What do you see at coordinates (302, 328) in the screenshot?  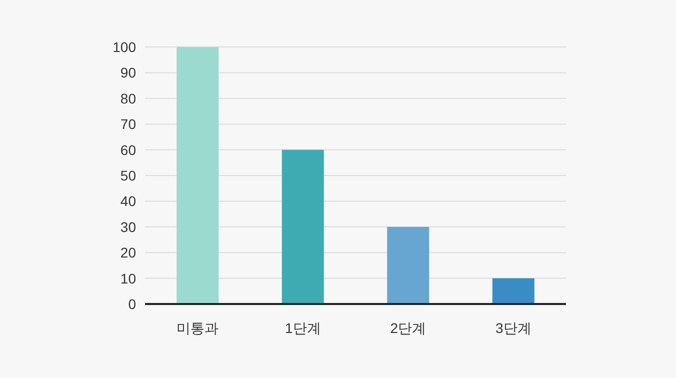 I see `x-tick-label: 1단계` at bounding box center [302, 328].